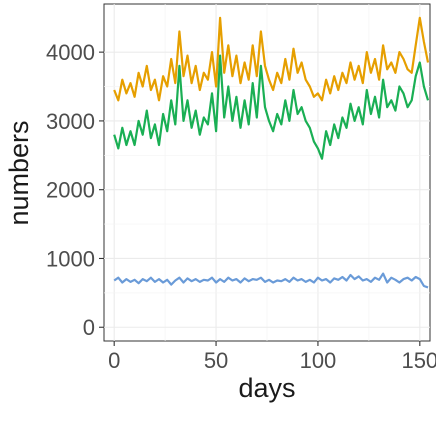 This screenshot has width=436, height=432. Describe the element at coordinates (70, 258) in the screenshot. I see `y-tick-label: 1000` at that location.